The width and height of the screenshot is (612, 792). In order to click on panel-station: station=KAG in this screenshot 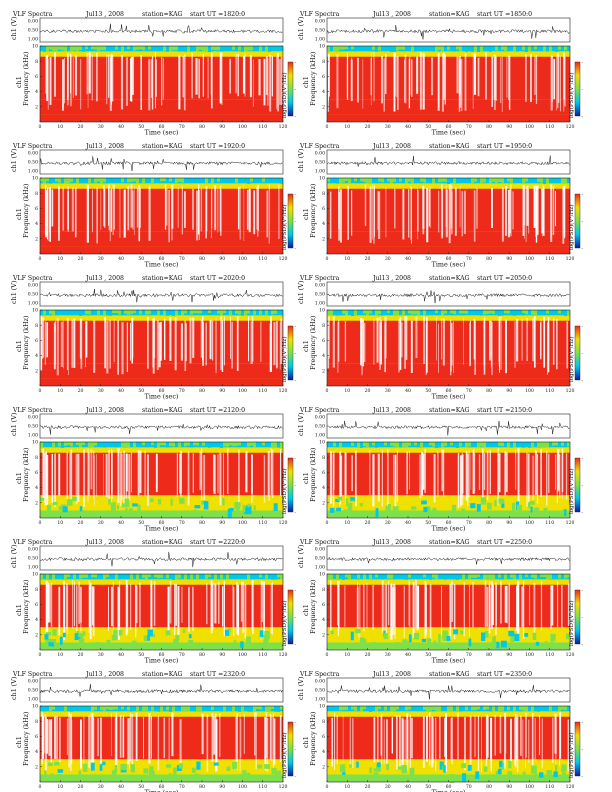, I will do `click(449, 410)`.